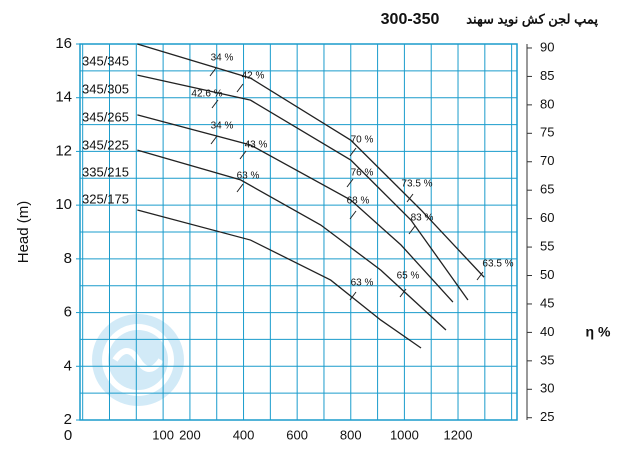  What do you see at coordinates (547, 46) in the screenshot?
I see `y2-tick-label: 90` at bounding box center [547, 46].